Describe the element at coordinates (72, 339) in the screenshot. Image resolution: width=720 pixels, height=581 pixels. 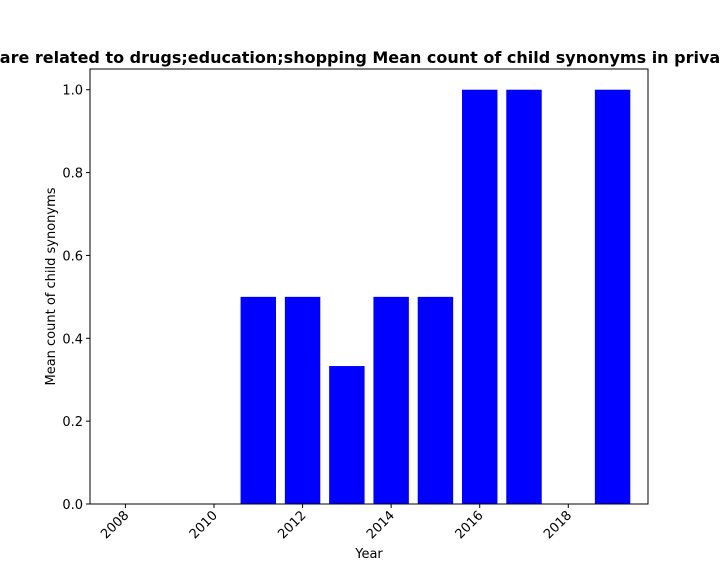
I see `y-tick-label: 0.4` at that location.